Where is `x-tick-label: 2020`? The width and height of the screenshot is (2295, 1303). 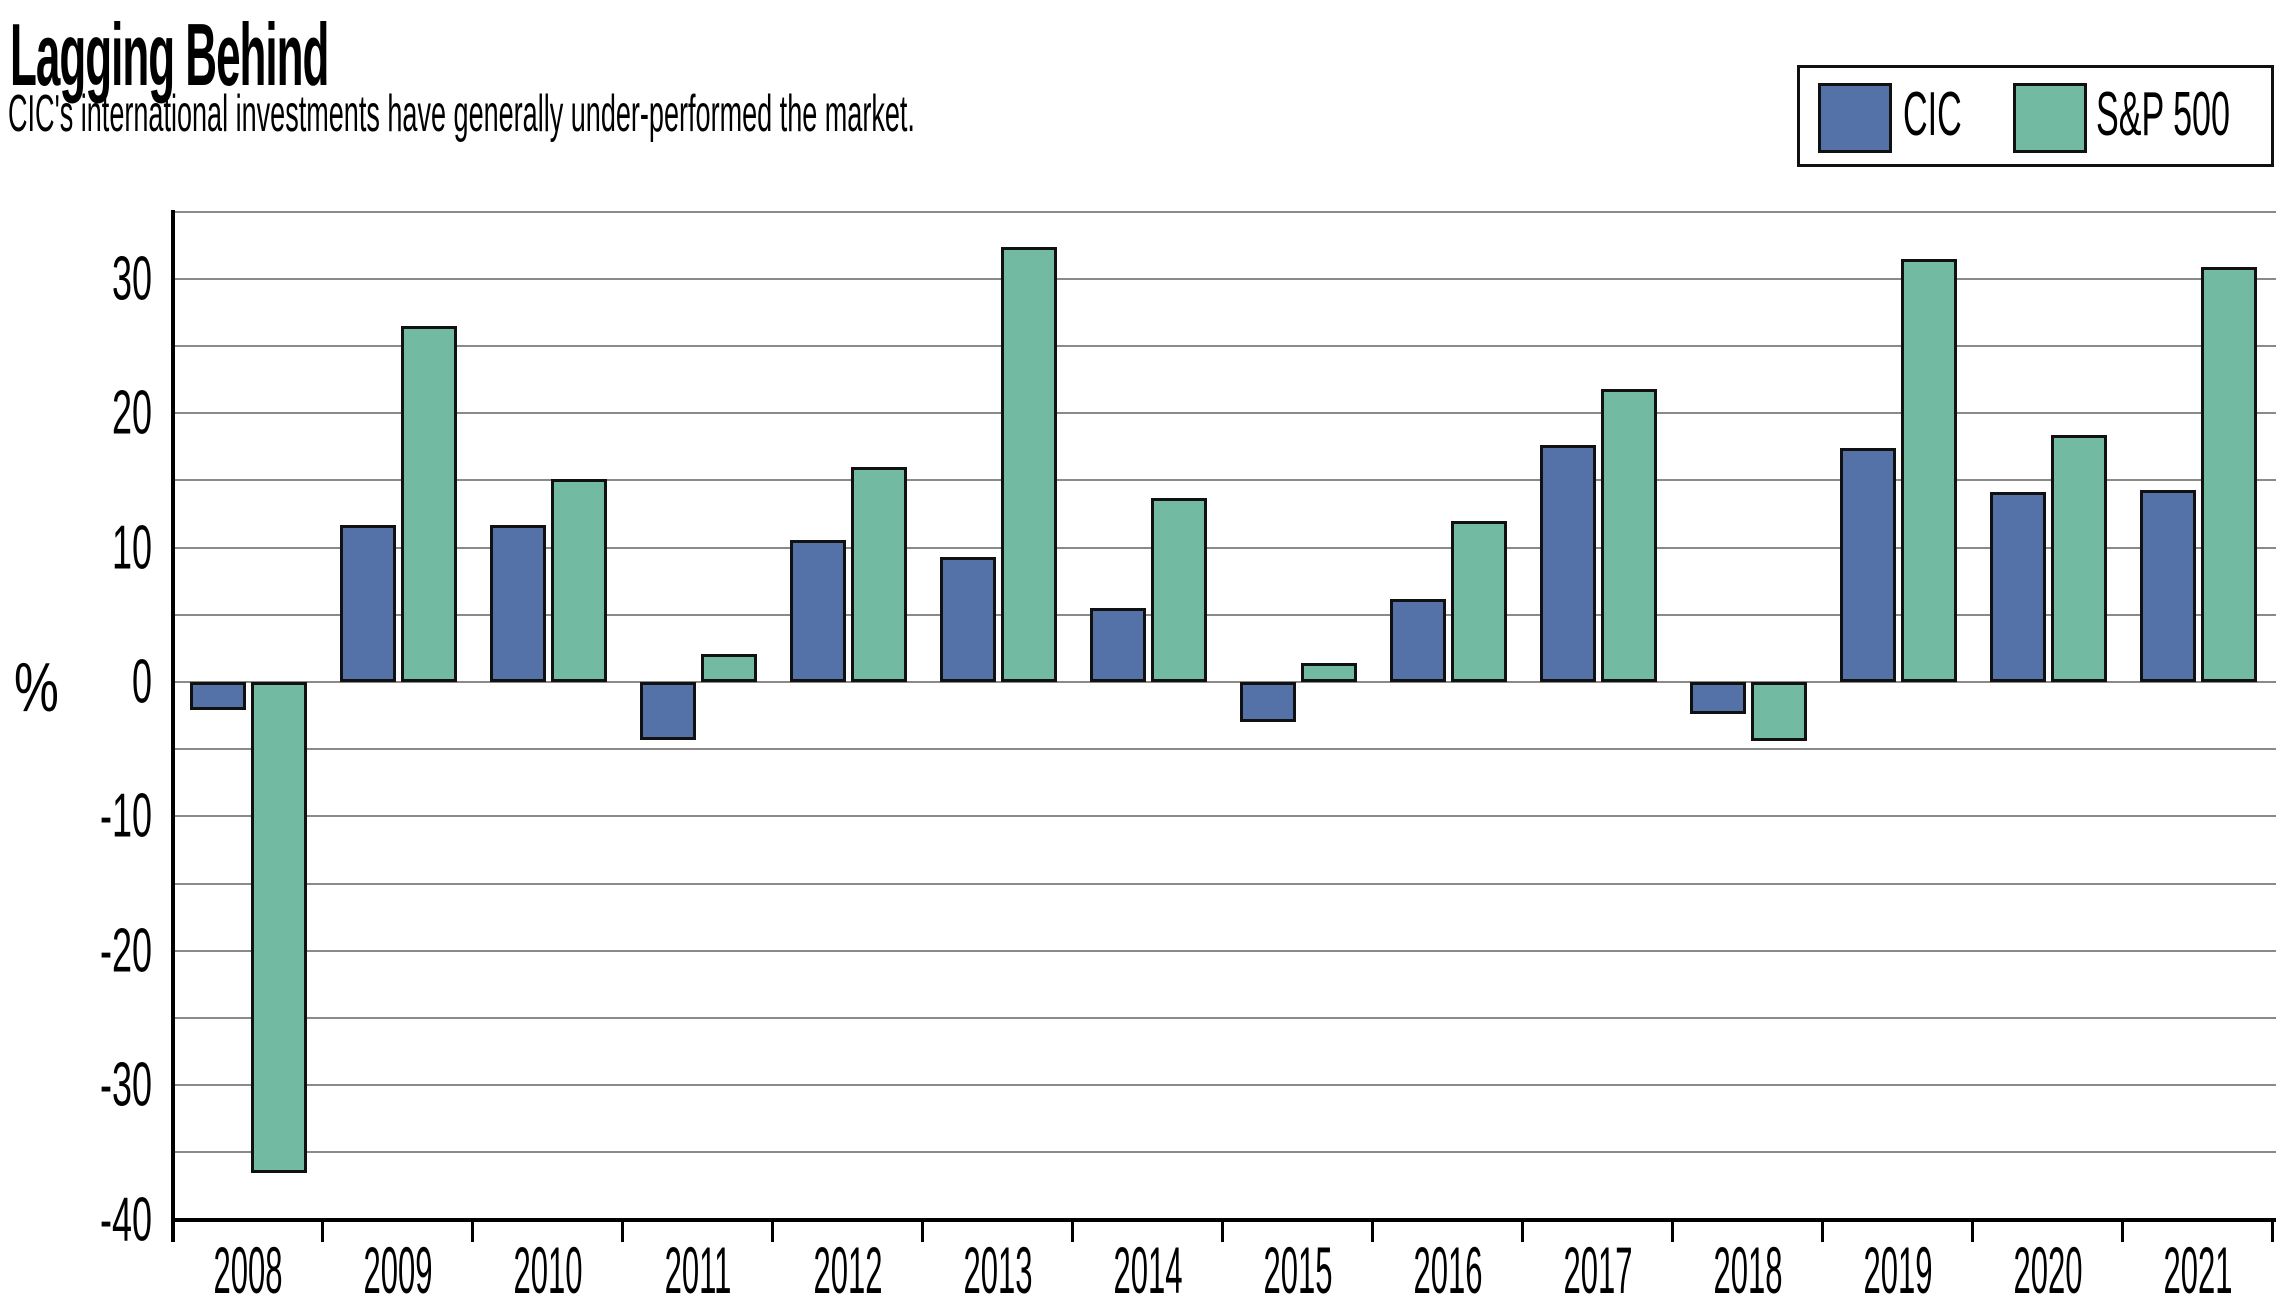
x-tick-label: 2020 is located at coordinates (2048, 1268).